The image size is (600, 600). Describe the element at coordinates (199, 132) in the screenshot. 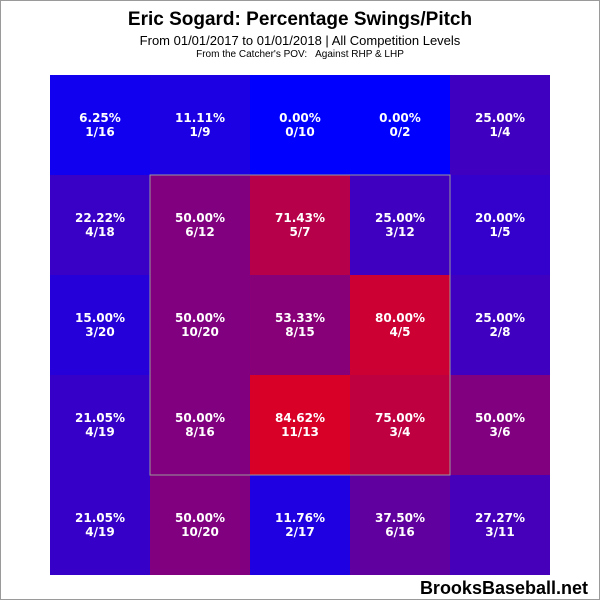

I see `cell-ratio-label: 1/9` at that location.